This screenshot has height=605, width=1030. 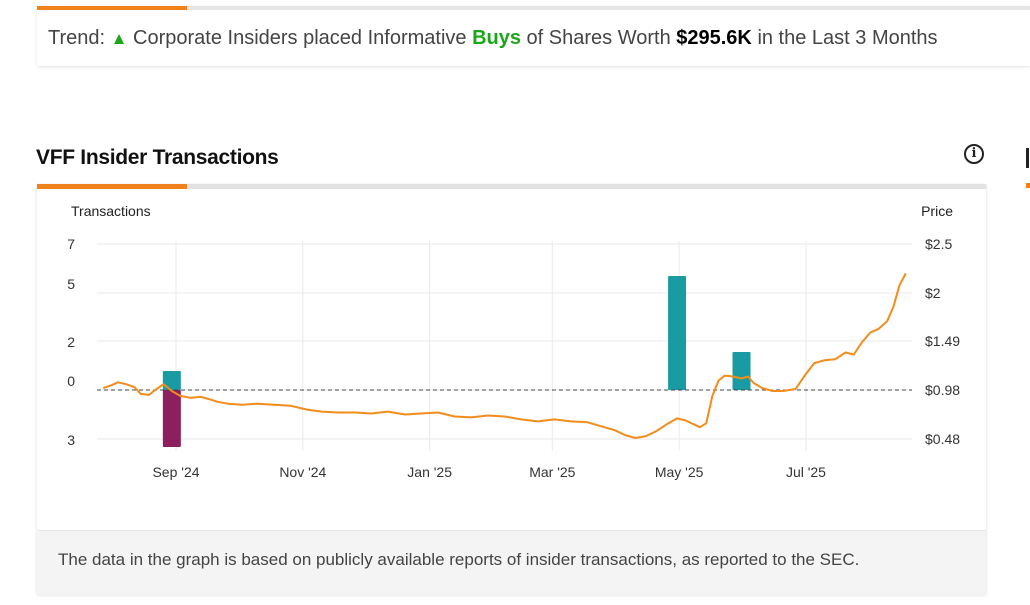 What do you see at coordinates (302, 472) in the screenshot?
I see `x-tick-label: Nov '24` at bounding box center [302, 472].